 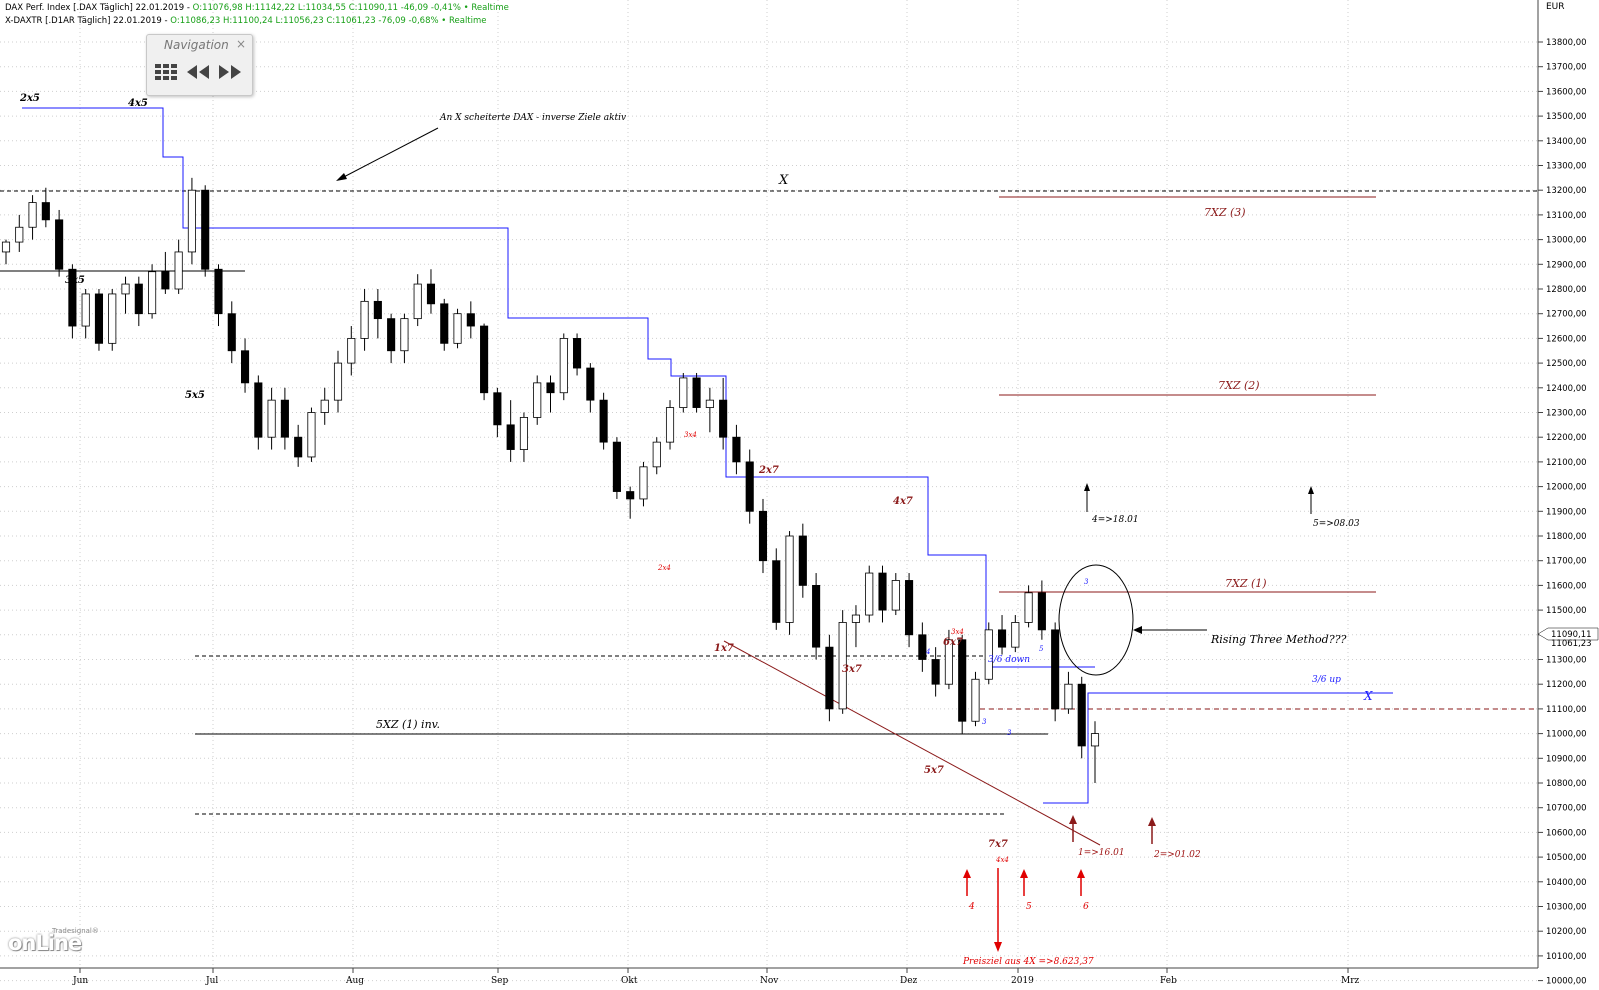 I want to click on tradesignal-logo: onLine Tradesignal®, so click(x=53, y=941).